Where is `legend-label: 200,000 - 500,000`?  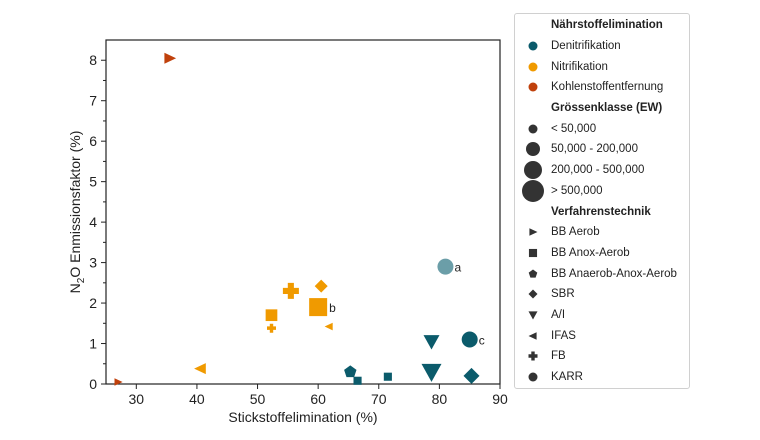 legend-label: 200,000 - 500,000 is located at coordinates (598, 170).